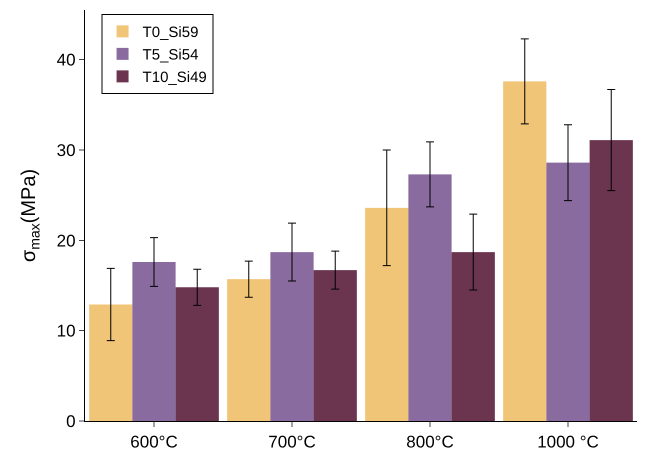 This screenshot has height=461, width=649. Describe the element at coordinates (430, 442) in the screenshot. I see `x-tick-label: 800°C` at that location.